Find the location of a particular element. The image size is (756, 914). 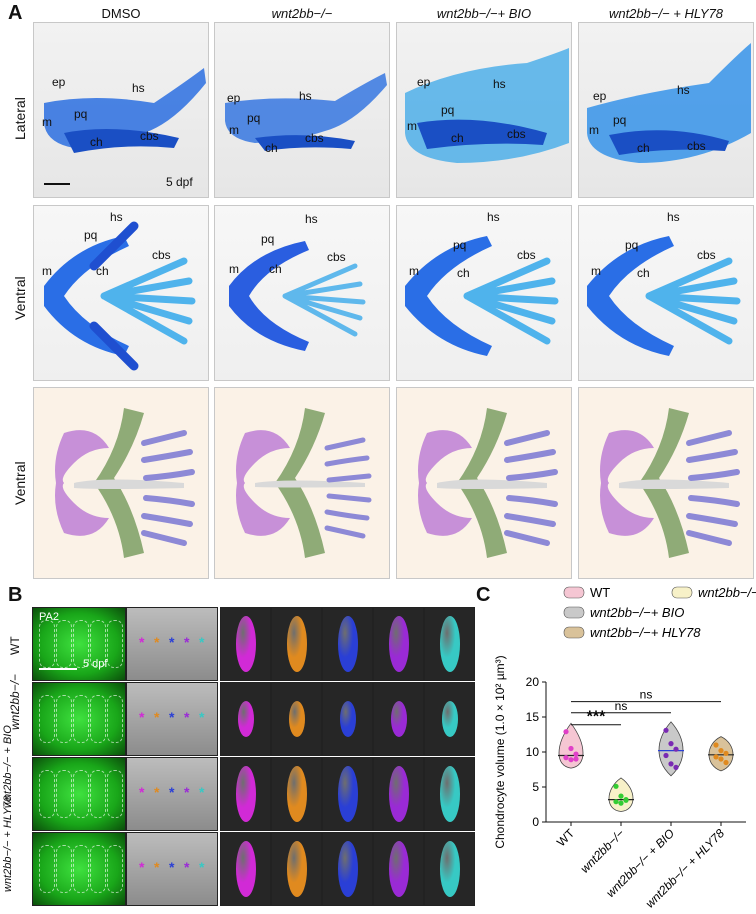

x-tick-label: WT is located at coordinates (566, 838).